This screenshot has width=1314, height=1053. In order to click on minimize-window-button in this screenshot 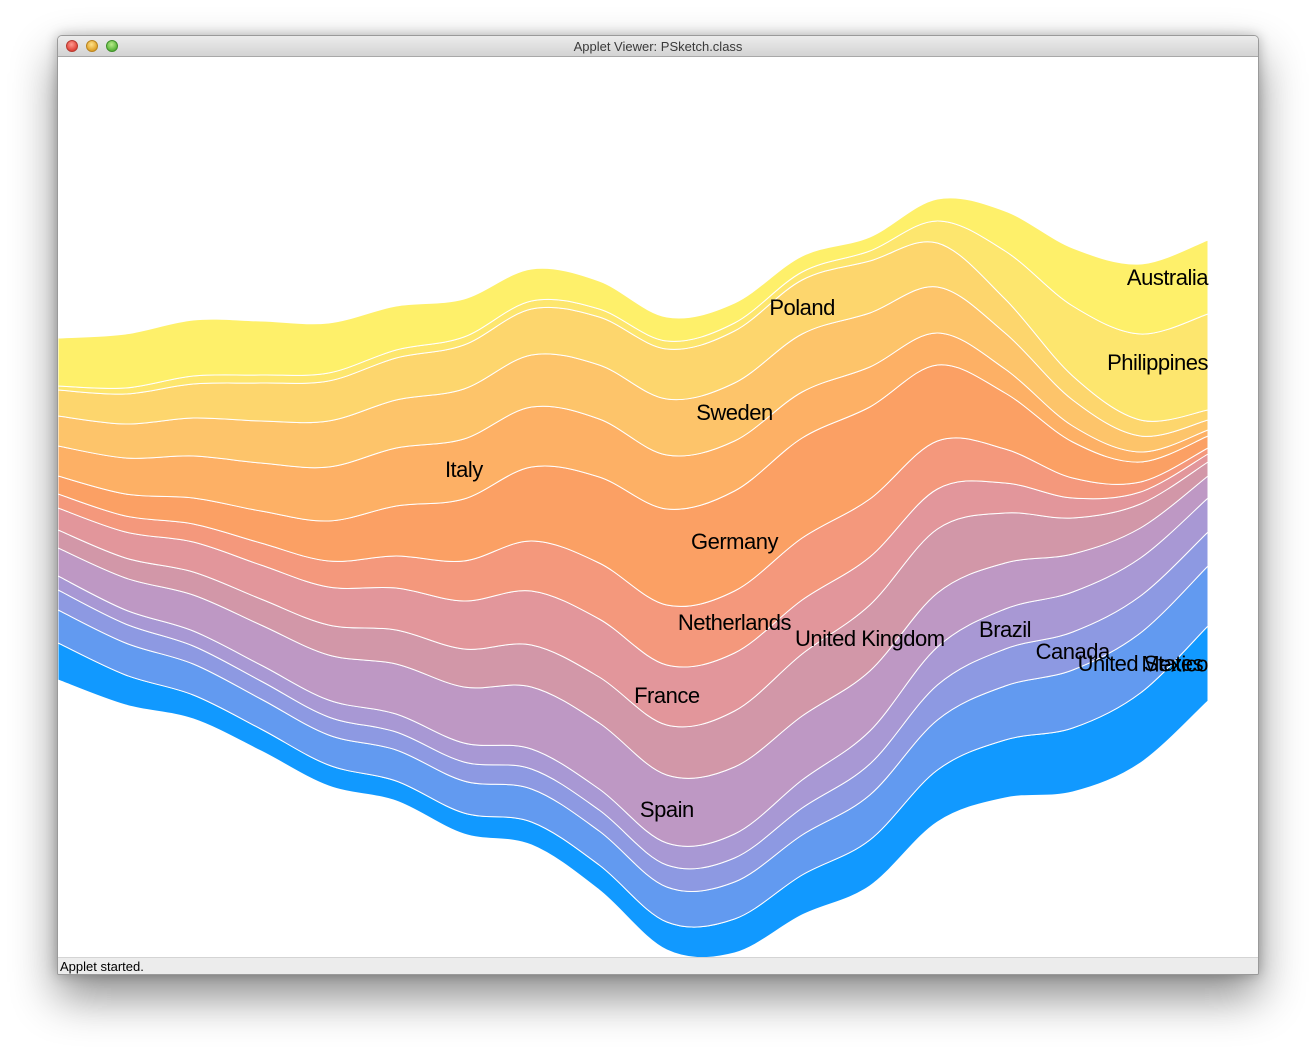, I will do `click(92, 46)`.